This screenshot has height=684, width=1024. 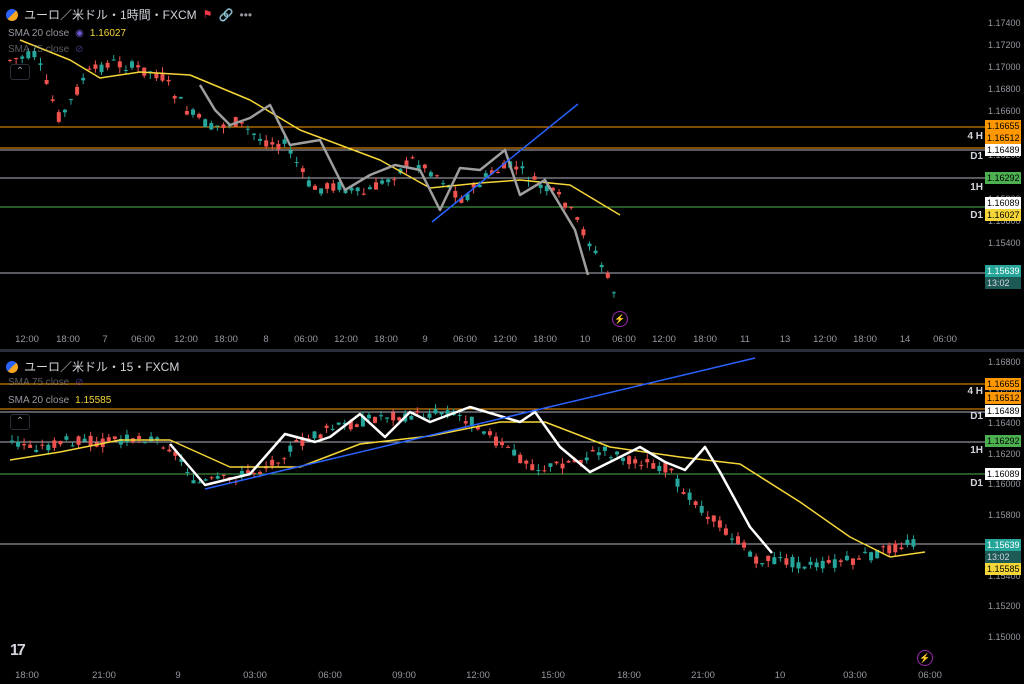 What do you see at coordinates (79, 33) in the screenshot?
I see `settings-icon: ◉` at bounding box center [79, 33].